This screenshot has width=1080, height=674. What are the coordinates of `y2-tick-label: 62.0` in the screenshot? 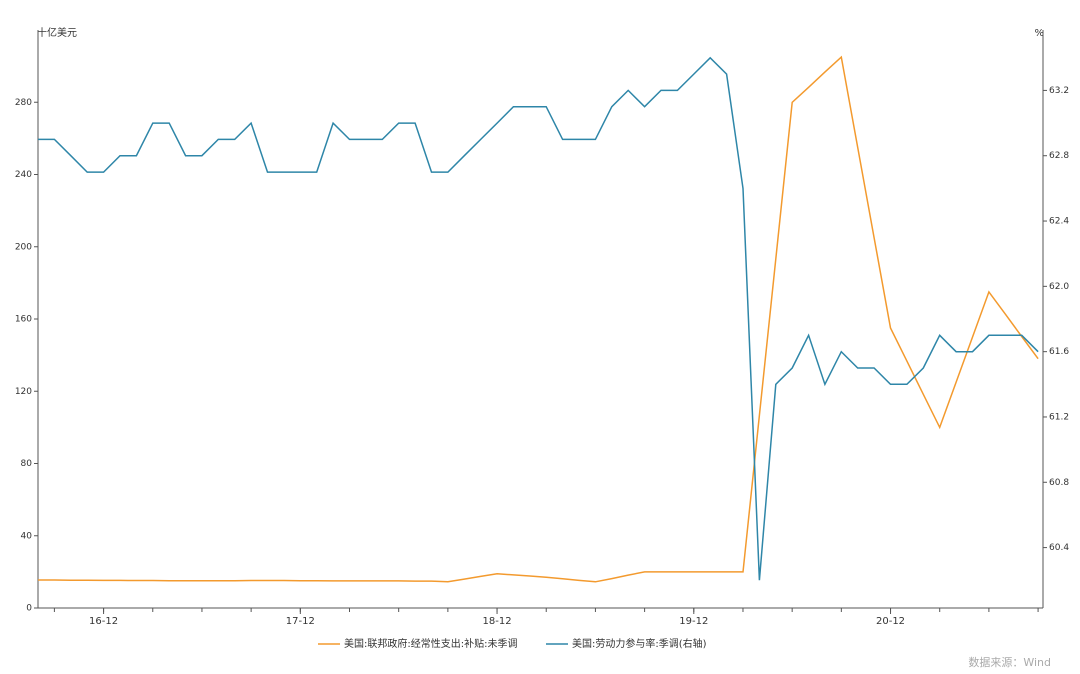 It's located at (1059, 287).